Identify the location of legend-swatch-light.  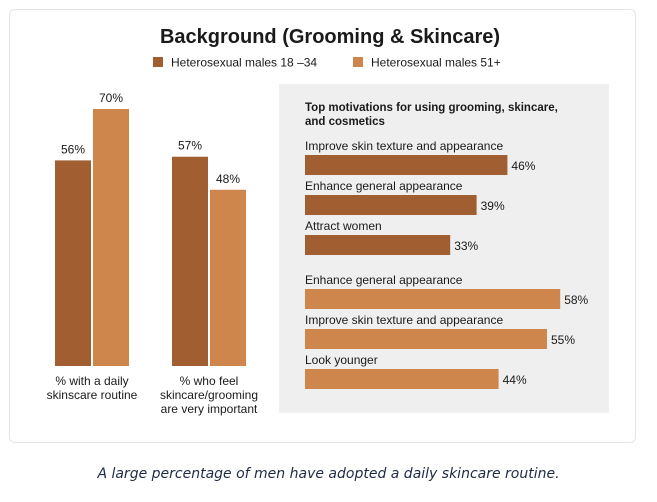
(358, 62).